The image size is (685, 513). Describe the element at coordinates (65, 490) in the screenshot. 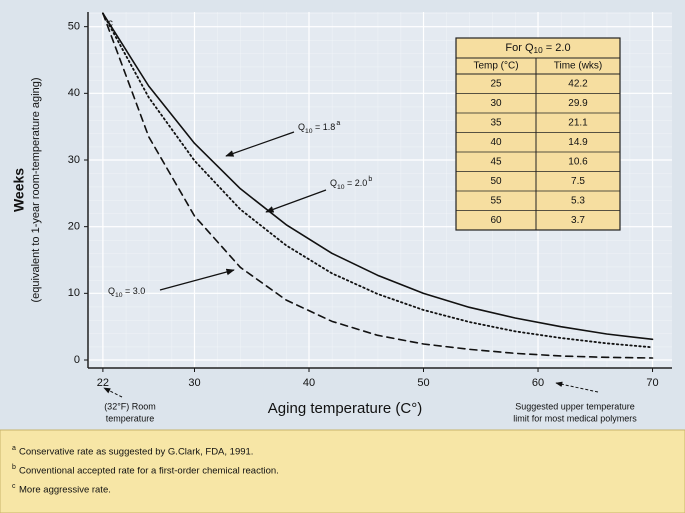

I see `footnote: More aggressive rate.` at that location.